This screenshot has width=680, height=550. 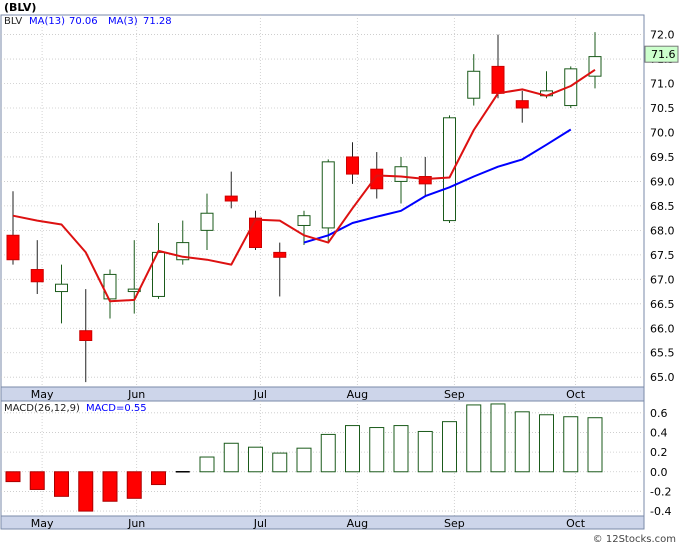 What do you see at coordinates (662, 108) in the screenshot?
I see `price-y-tick-label: 70.5` at bounding box center [662, 108].